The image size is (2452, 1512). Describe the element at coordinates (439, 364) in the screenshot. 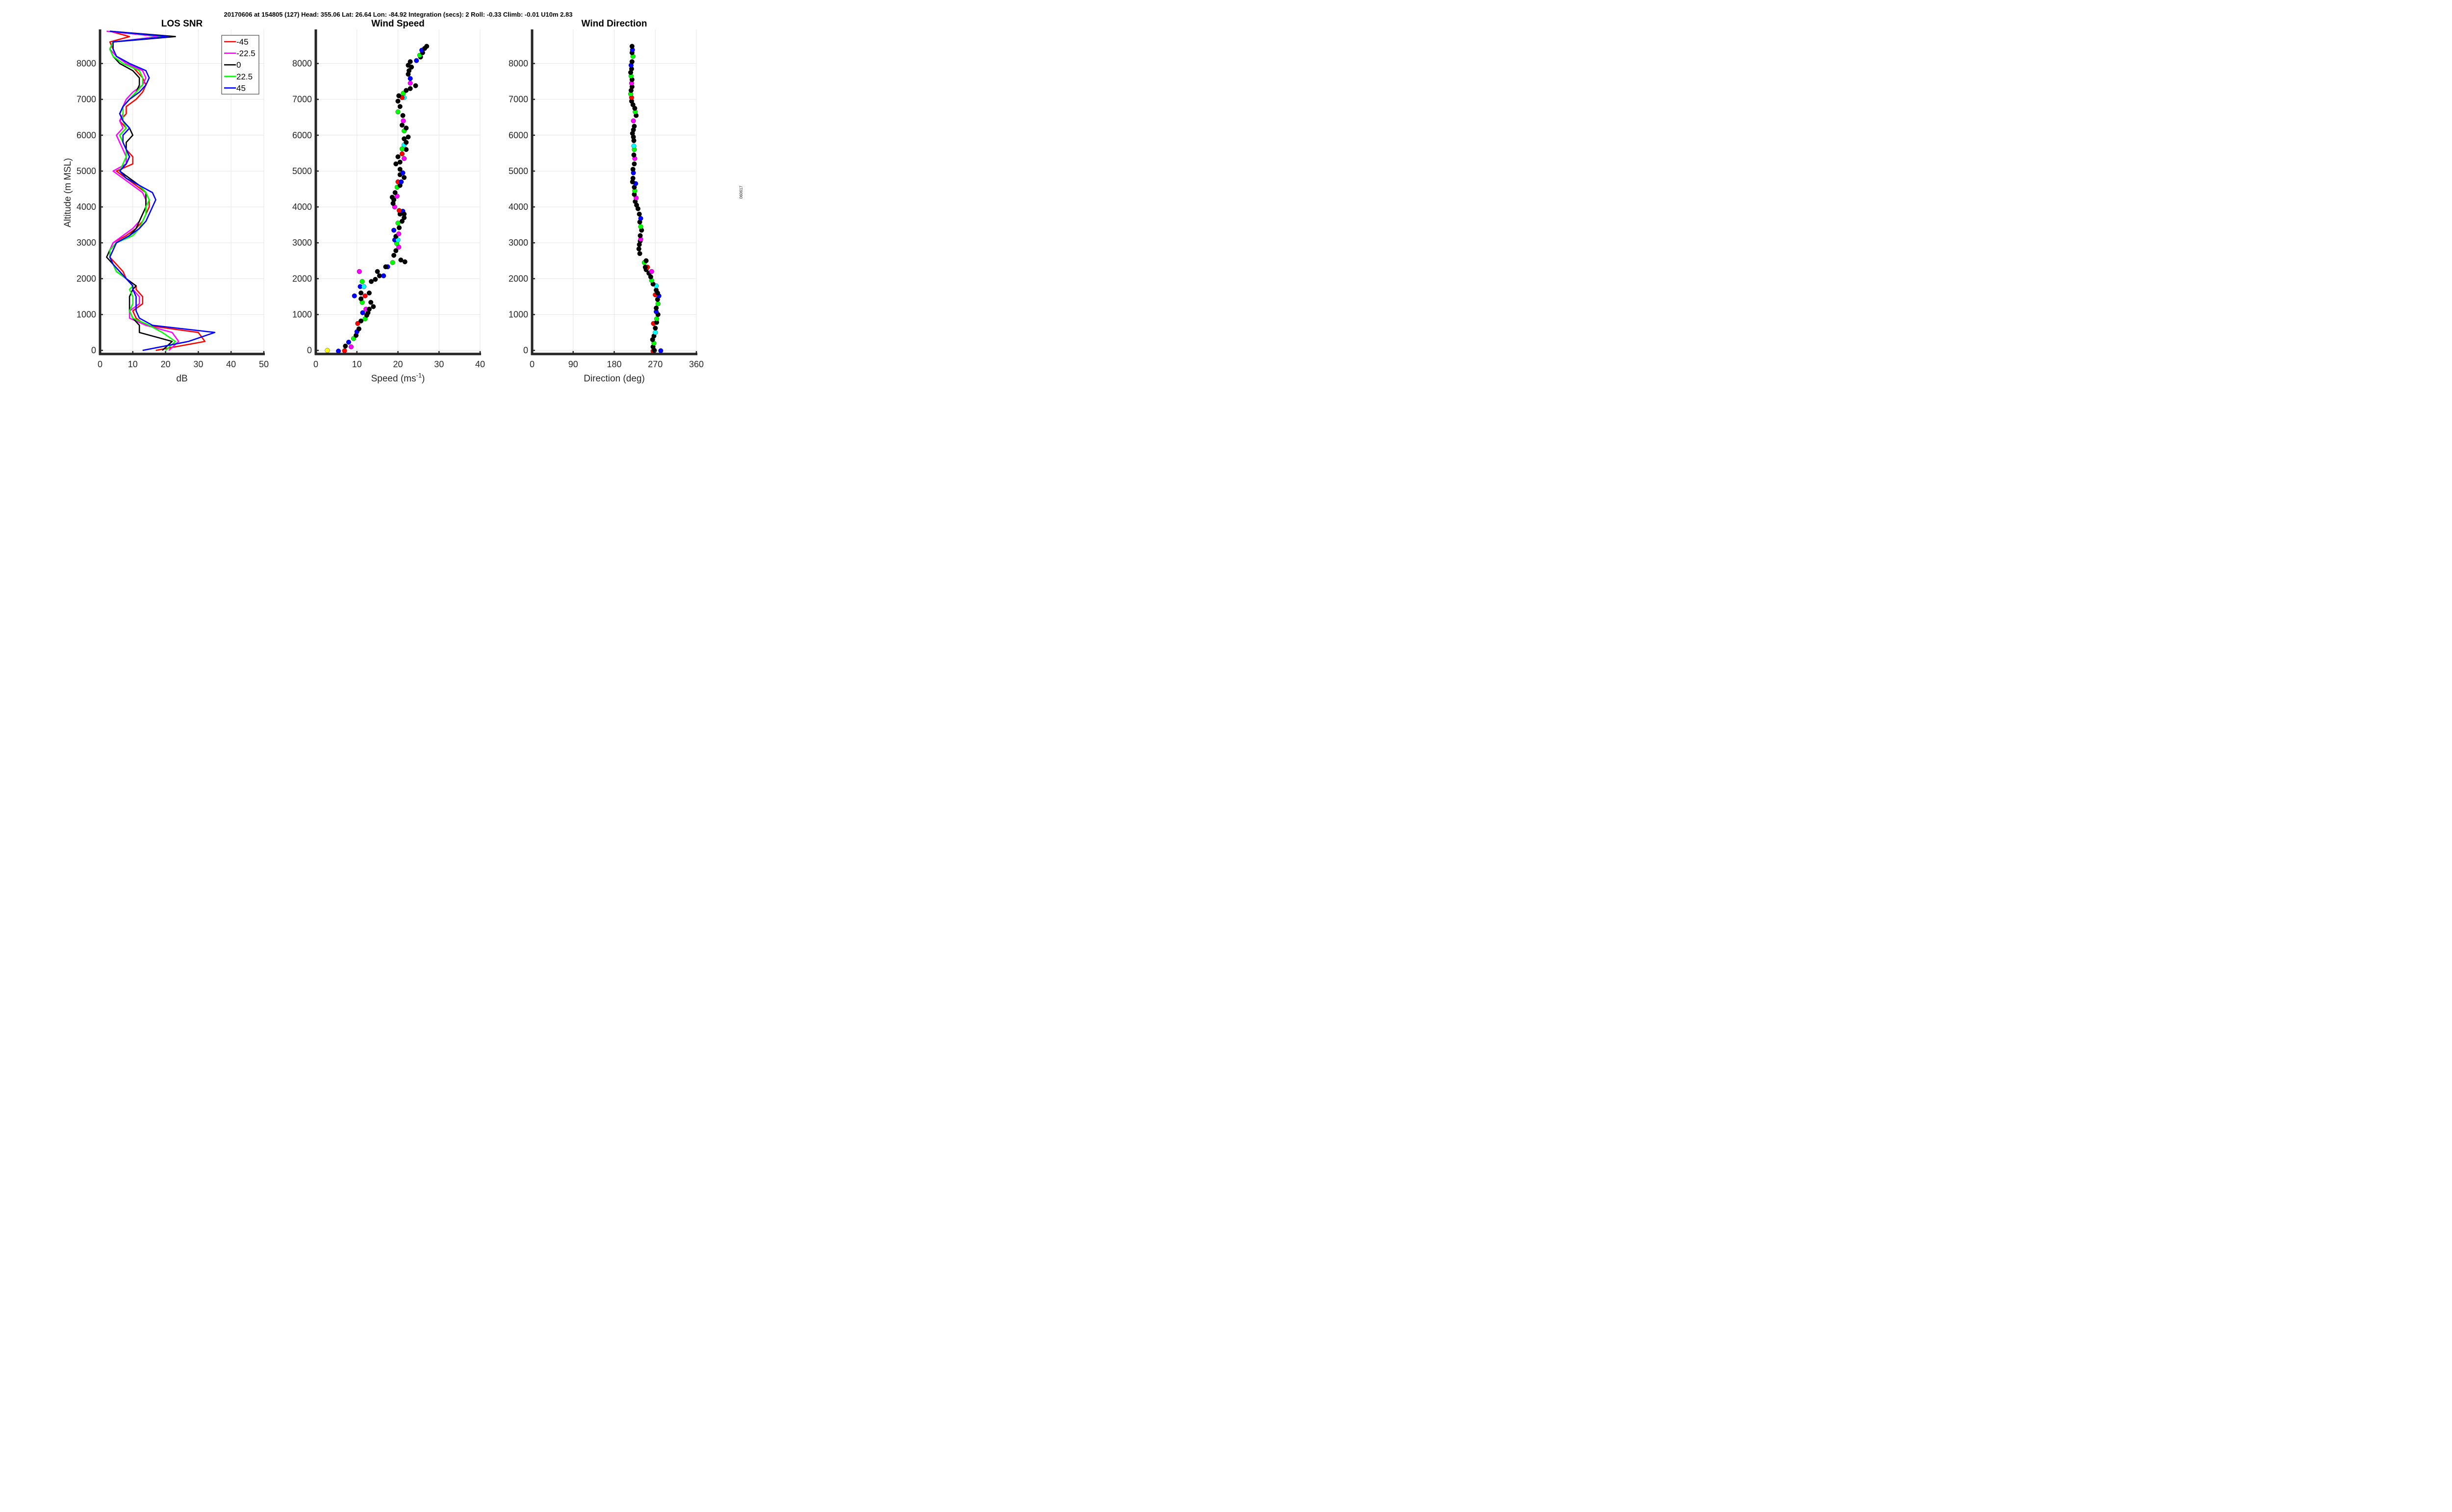

I see `wind-speed-x-tick-label: 30` at that location.